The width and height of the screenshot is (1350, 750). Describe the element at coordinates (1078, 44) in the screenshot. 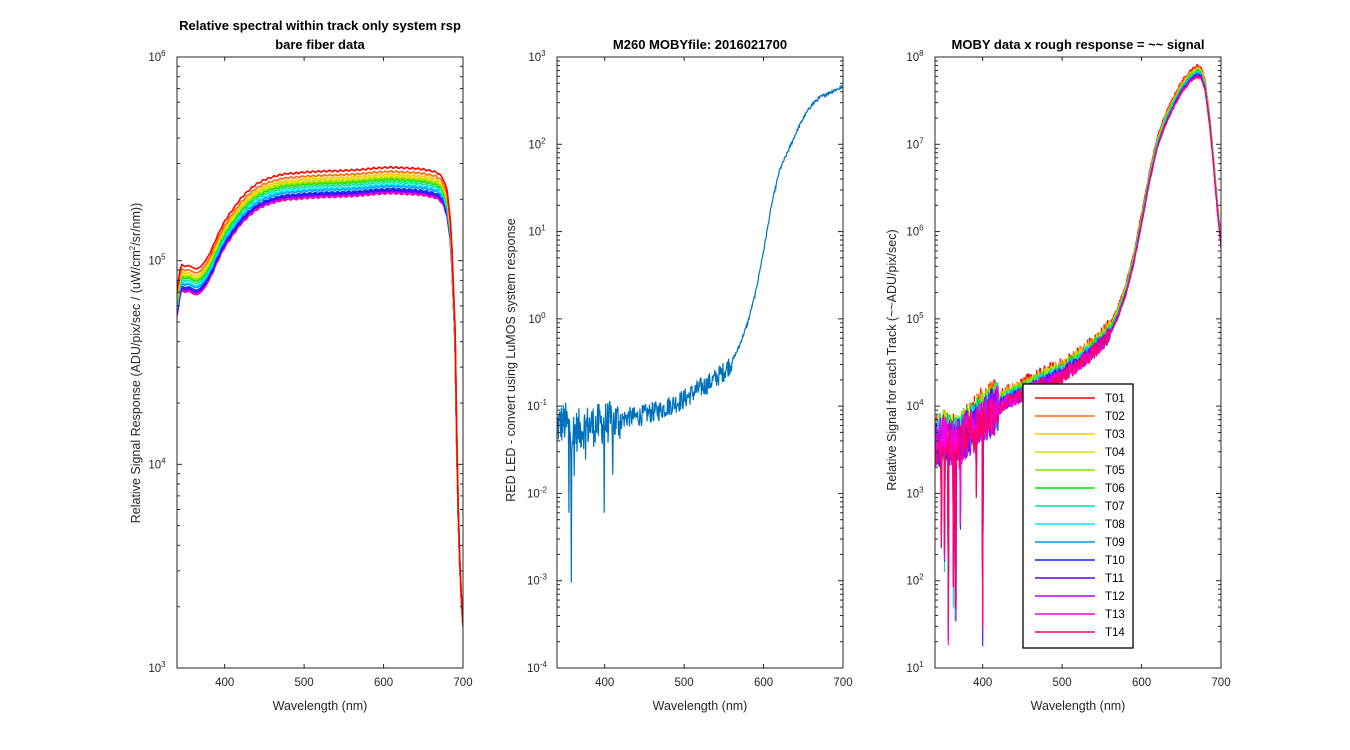

I see `panel3-title: MOBY data x rough response = ~~ signal` at that location.